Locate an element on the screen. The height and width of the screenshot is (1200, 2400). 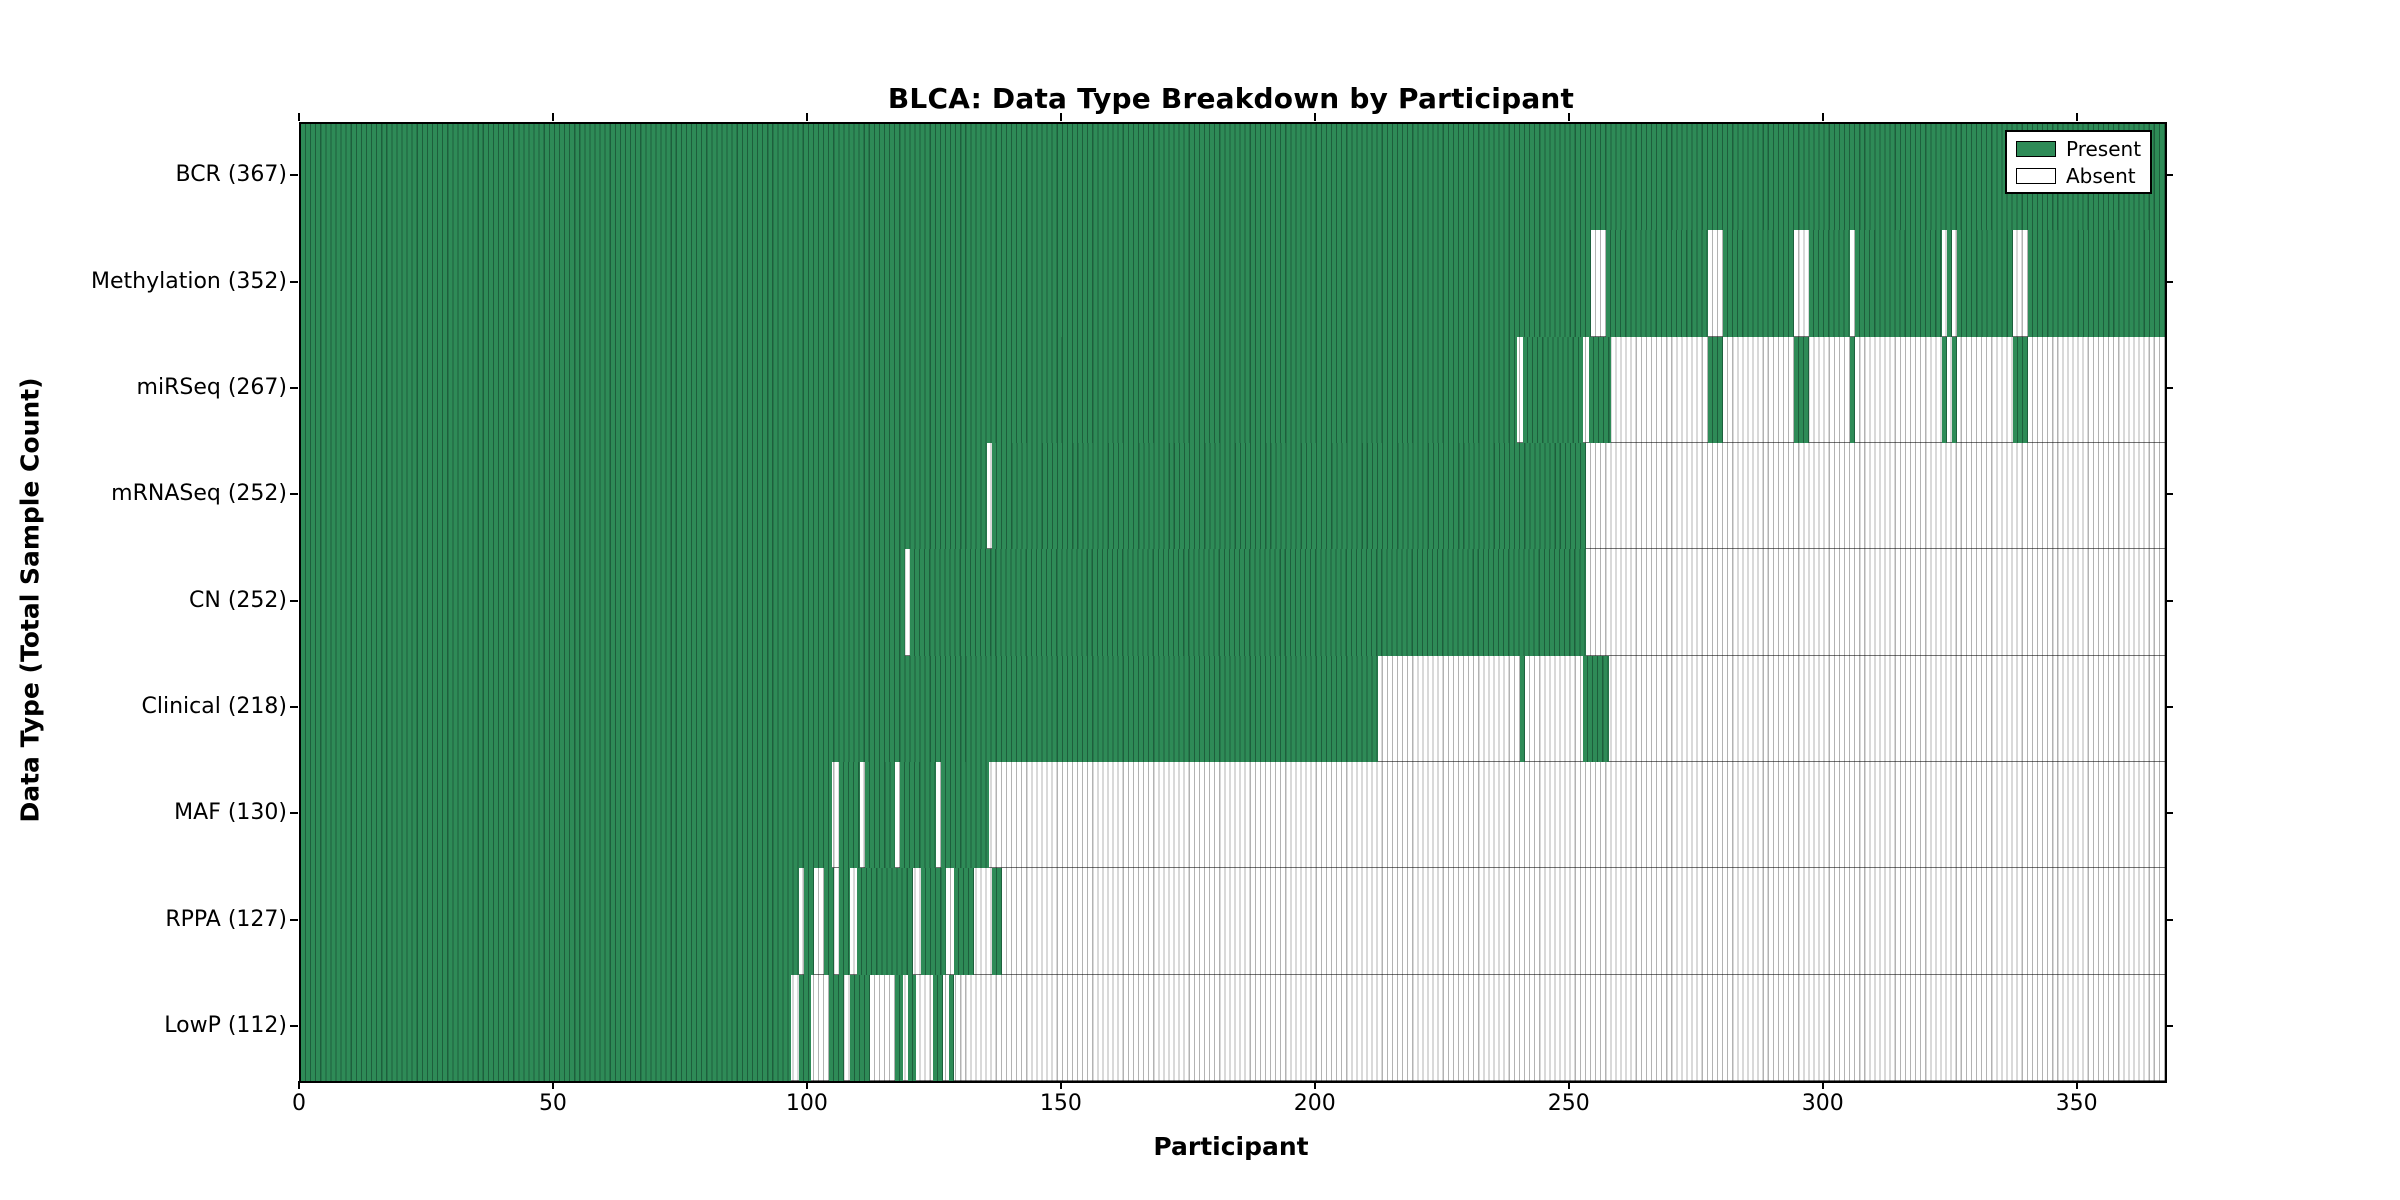
x-tick-label-250: 250 is located at coordinates (1568, 1103).